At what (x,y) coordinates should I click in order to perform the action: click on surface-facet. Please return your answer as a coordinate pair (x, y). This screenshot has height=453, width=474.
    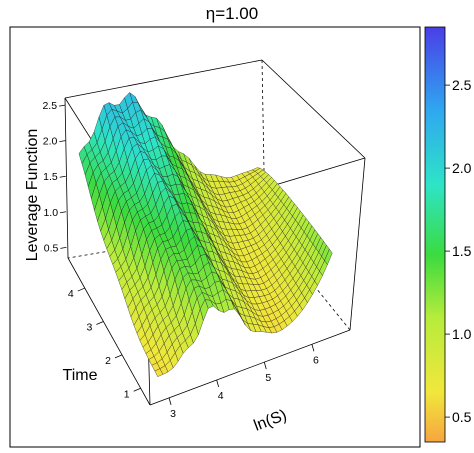
    Looking at the image, I should click on (159, 372).